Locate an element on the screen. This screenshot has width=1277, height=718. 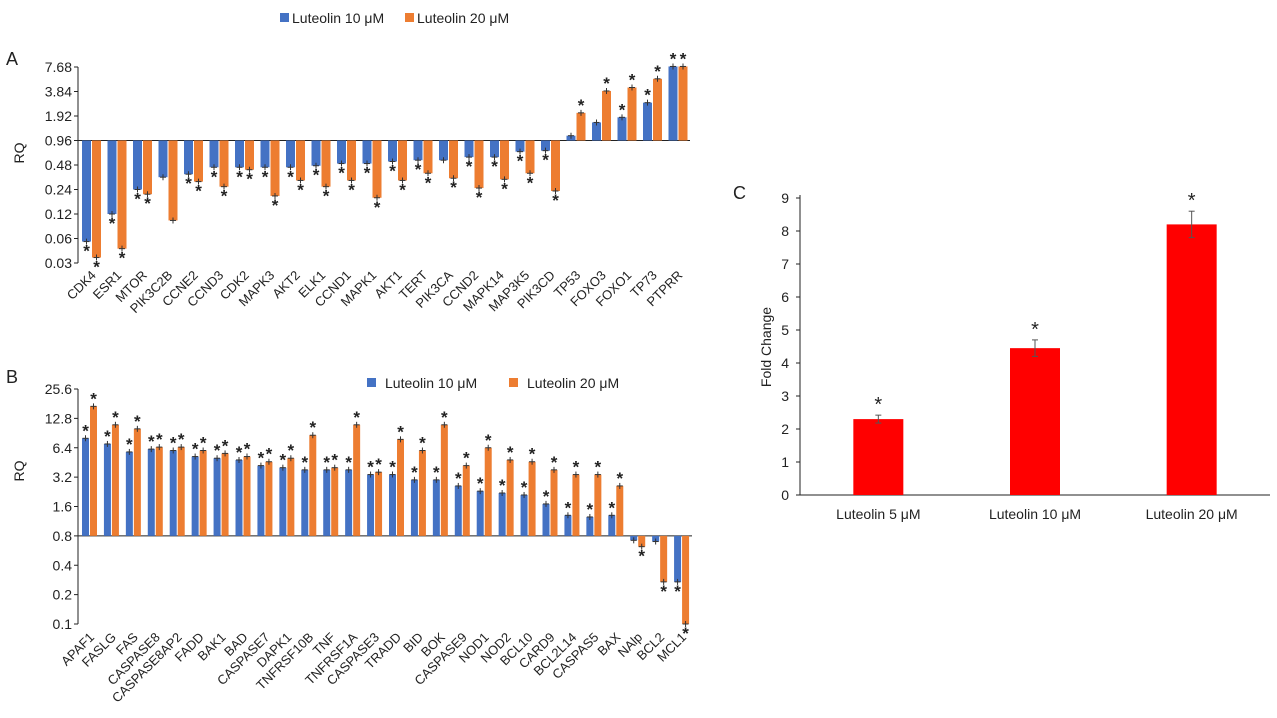
y-tick-label: 0.2 is located at coordinates (63, 595).